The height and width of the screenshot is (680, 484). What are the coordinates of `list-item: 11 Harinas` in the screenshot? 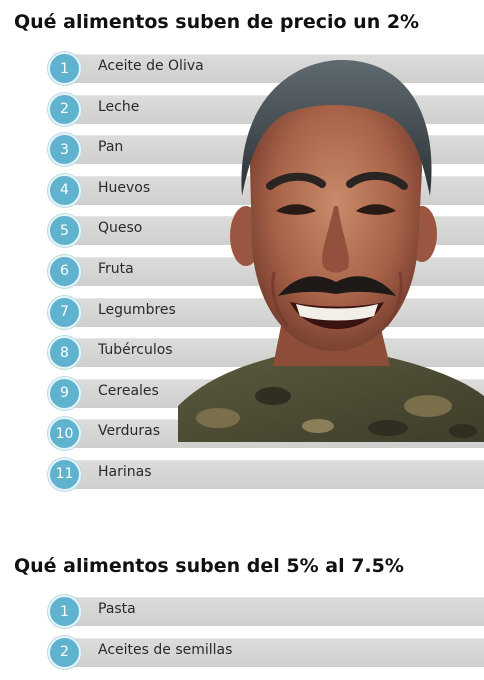 It's located at (242, 476).